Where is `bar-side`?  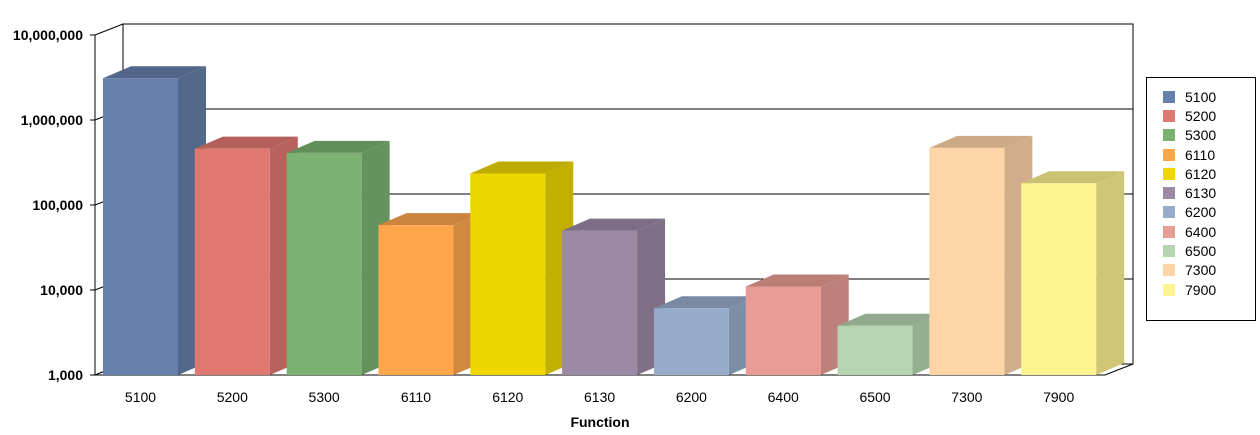
bar-side is located at coordinates (1110, 273).